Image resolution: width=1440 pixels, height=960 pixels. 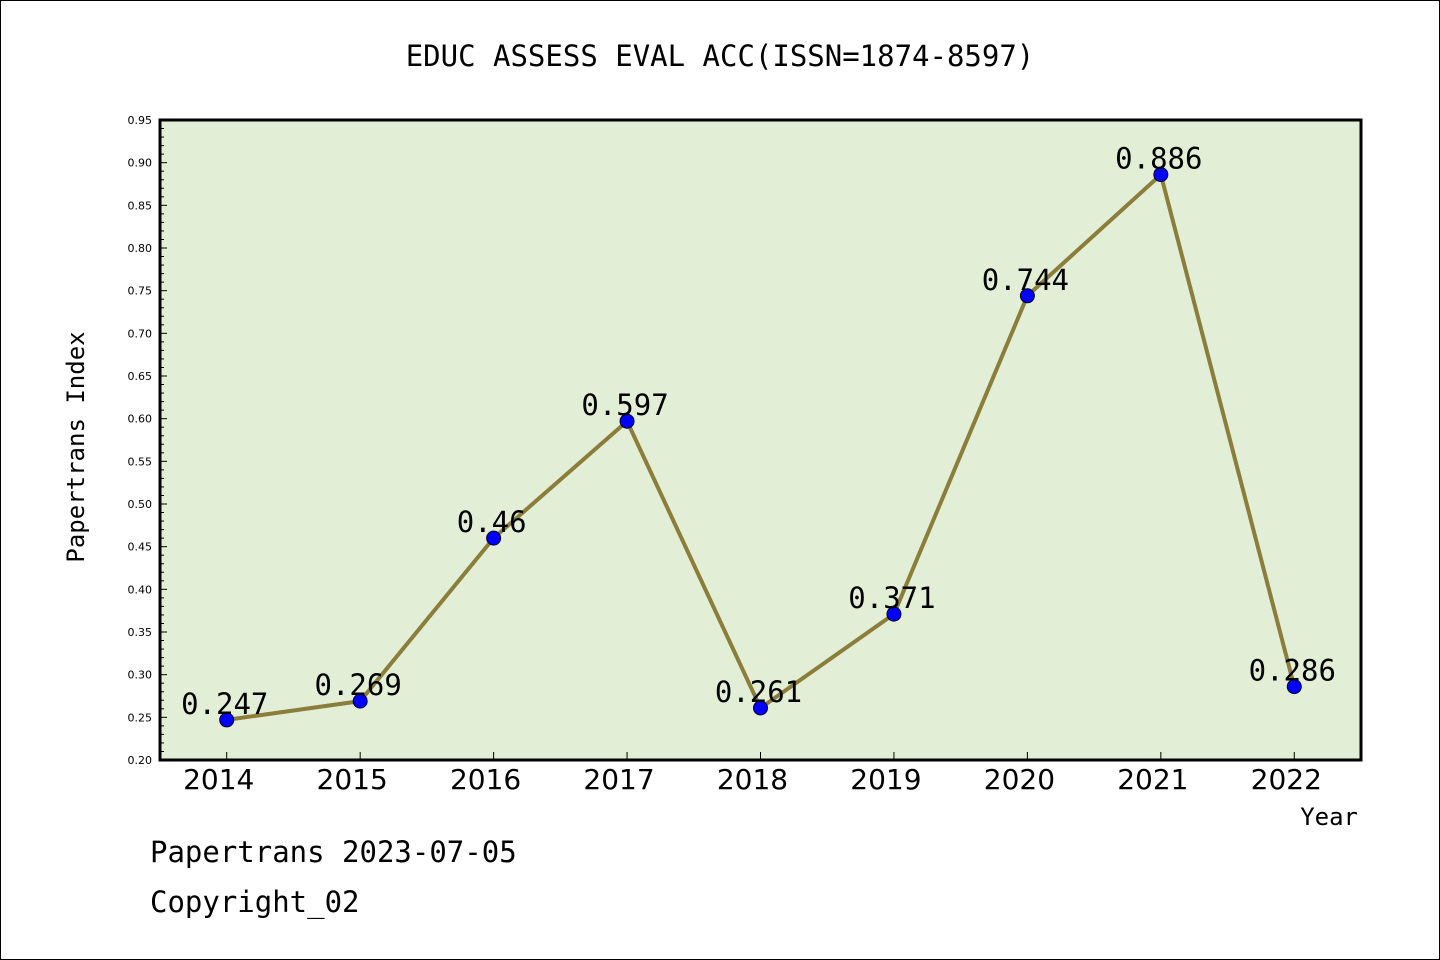 I want to click on data-label: 0.371, so click(x=891, y=598).